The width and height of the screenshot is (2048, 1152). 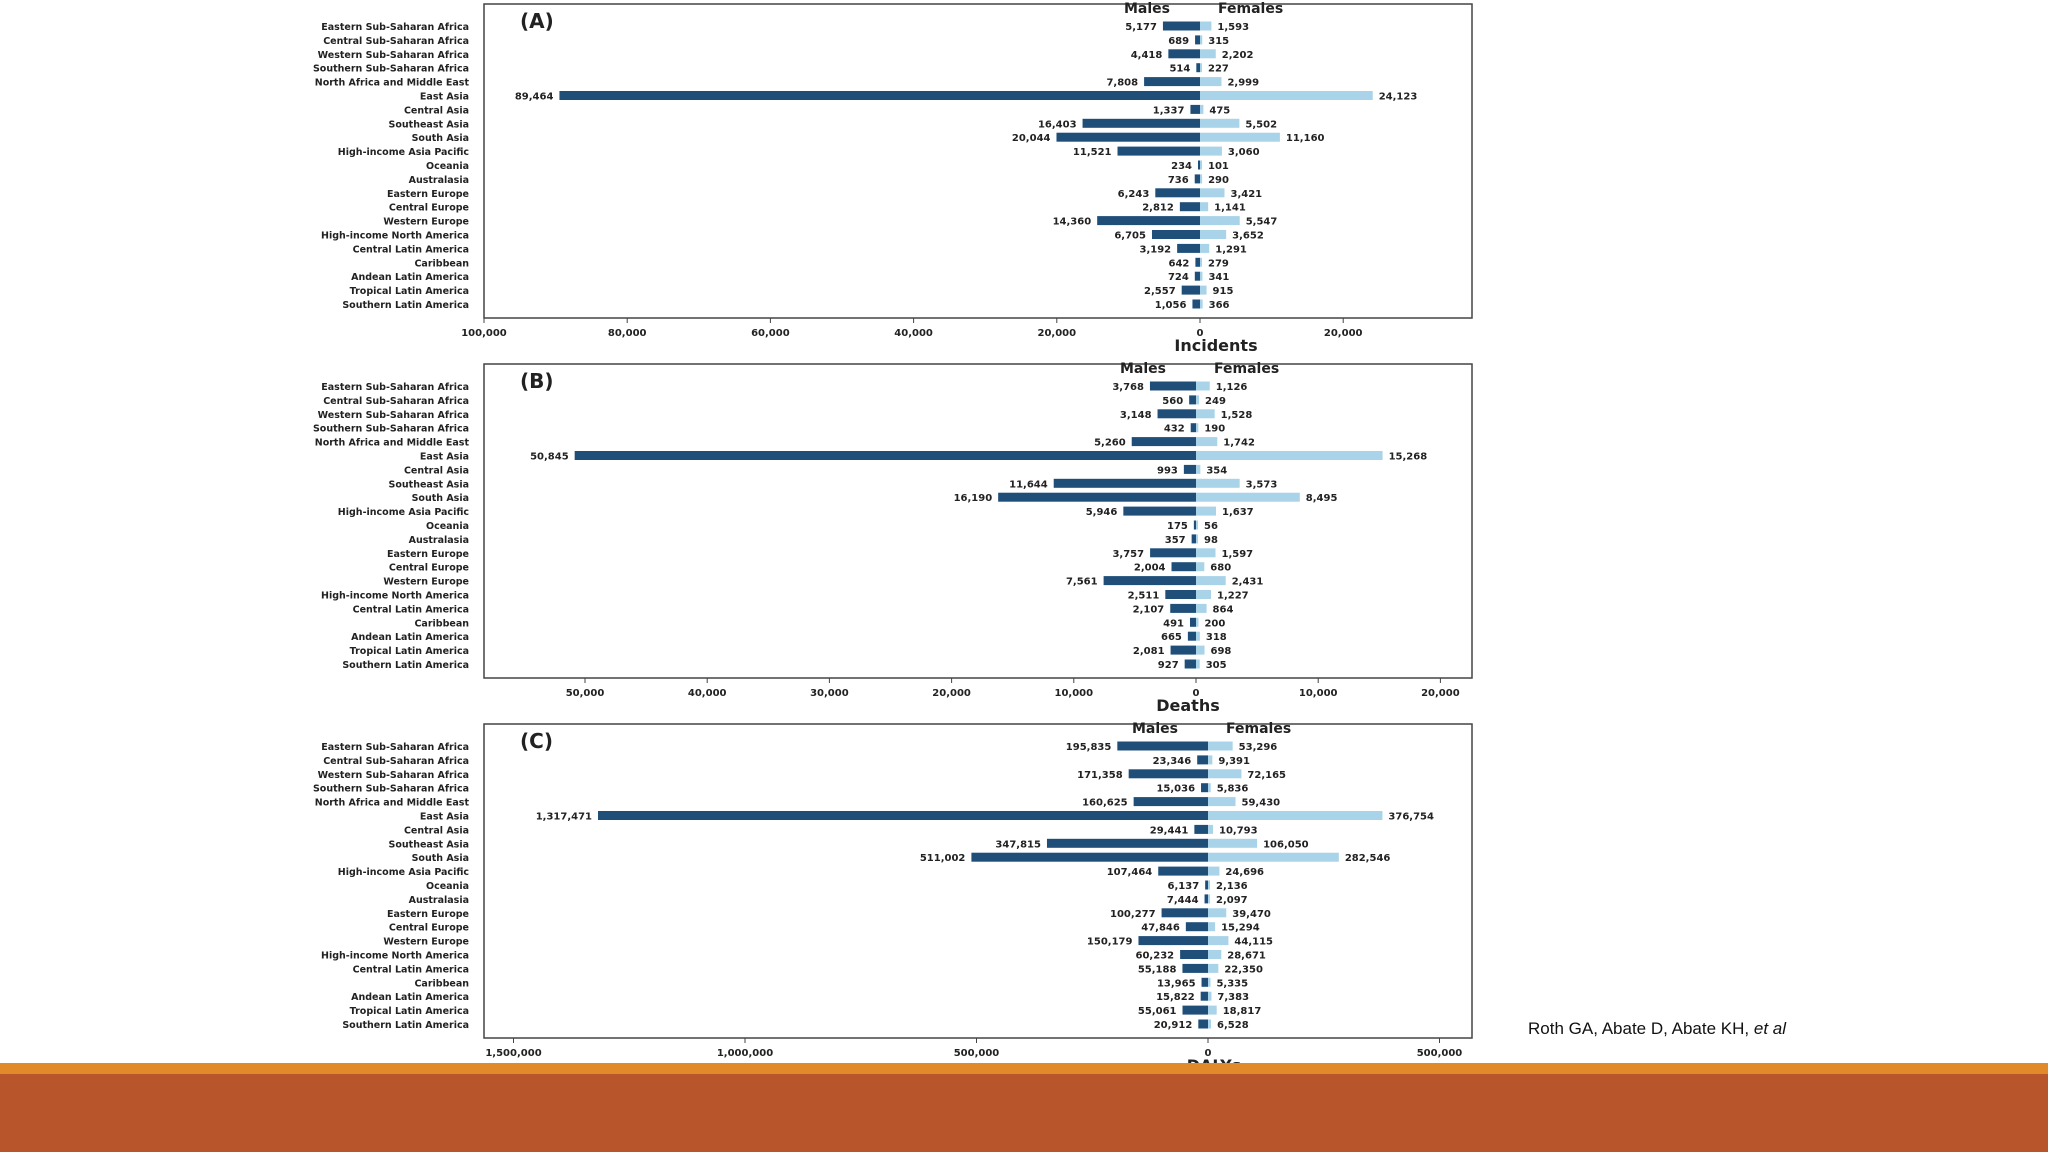 I want to click on value-label-males: 1,337, so click(x=1169, y=110).